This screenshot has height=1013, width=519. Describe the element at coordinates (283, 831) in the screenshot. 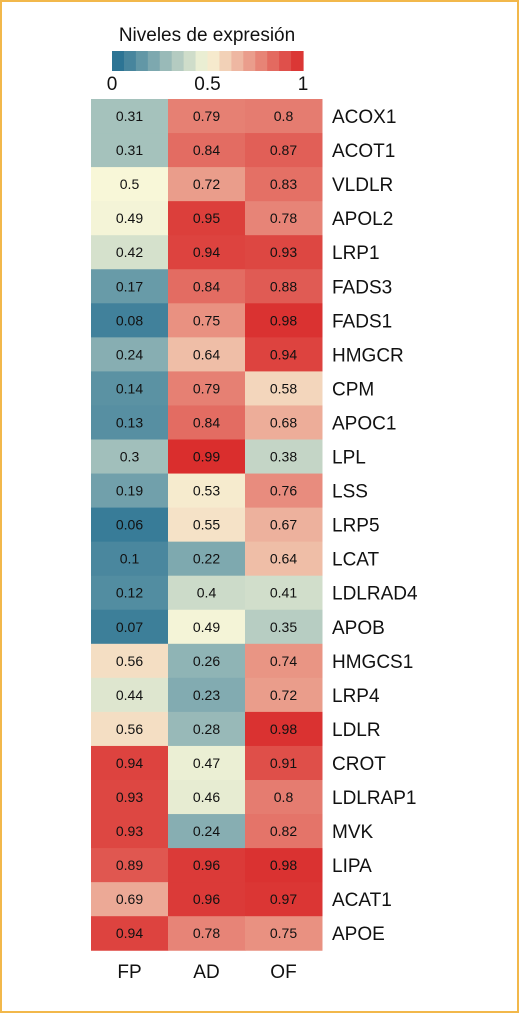

I see `cell-value-label: 0.82` at that location.